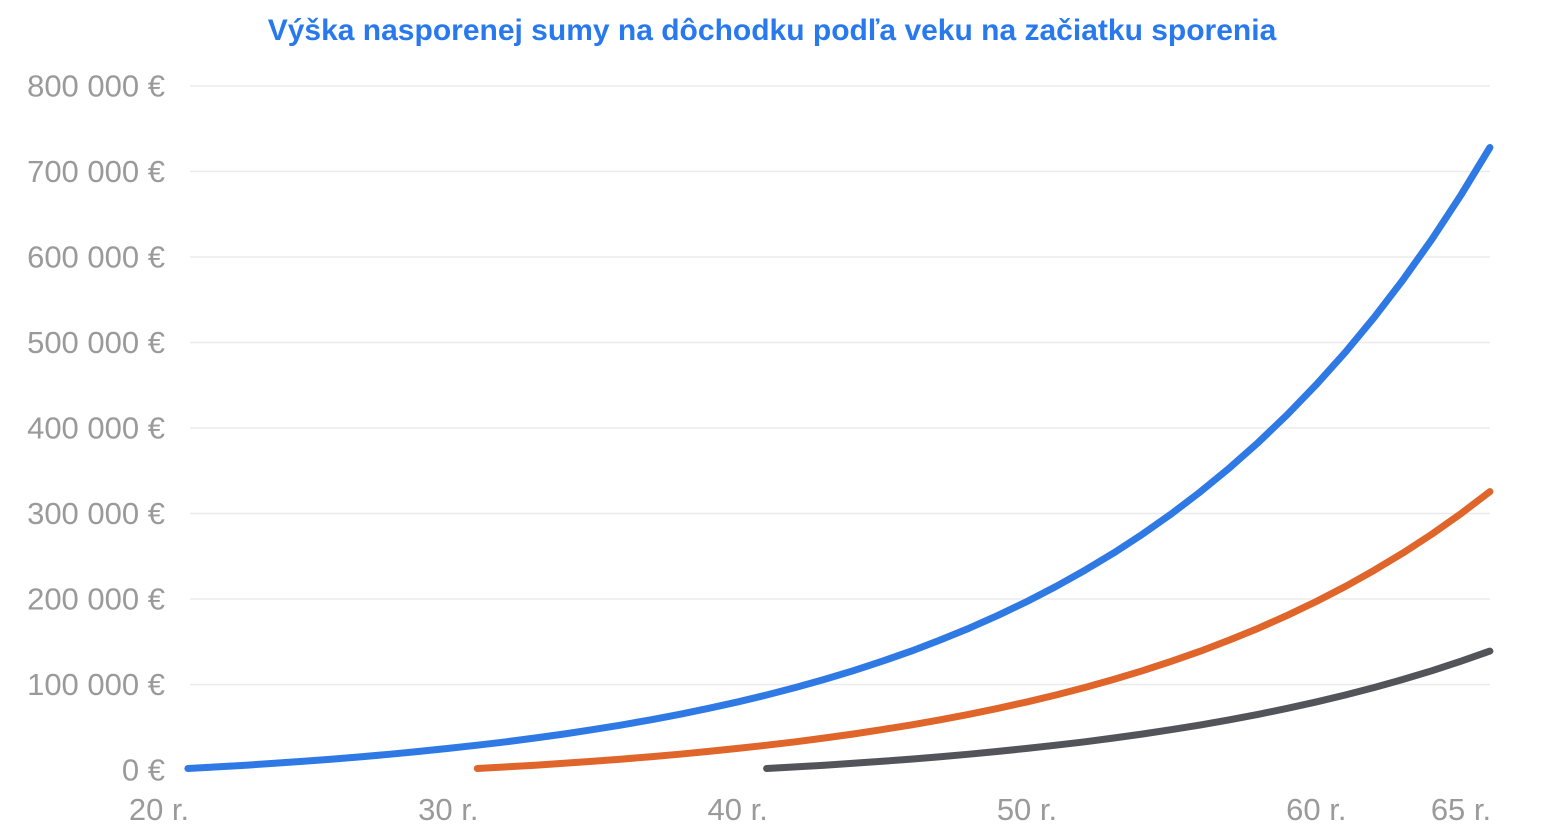 The height and width of the screenshot is (838, 1544). I want to click on y-axis-tick-label: 700 000 €, so click(96, 171).